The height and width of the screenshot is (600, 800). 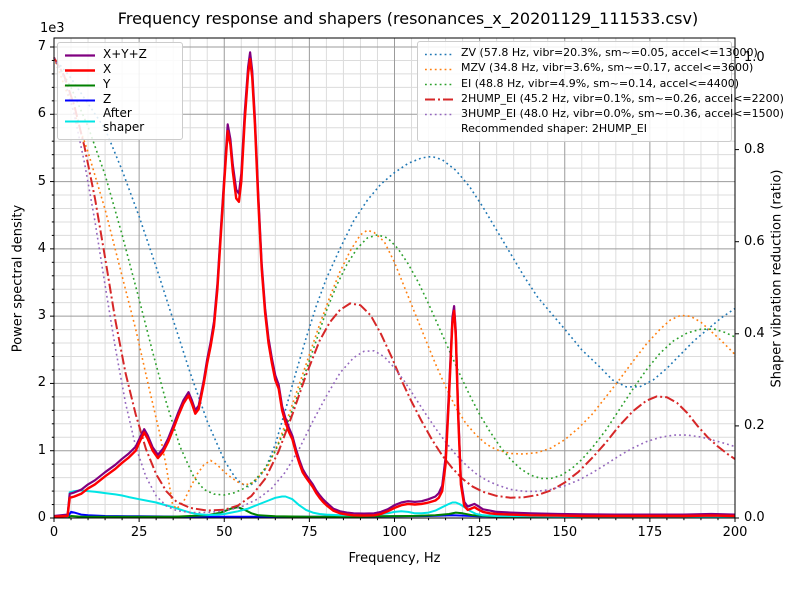 What do you see at coordinates (394, 532) in the screenshot?
I see `x-tick-label: 100` at bounding box center [394, 532].